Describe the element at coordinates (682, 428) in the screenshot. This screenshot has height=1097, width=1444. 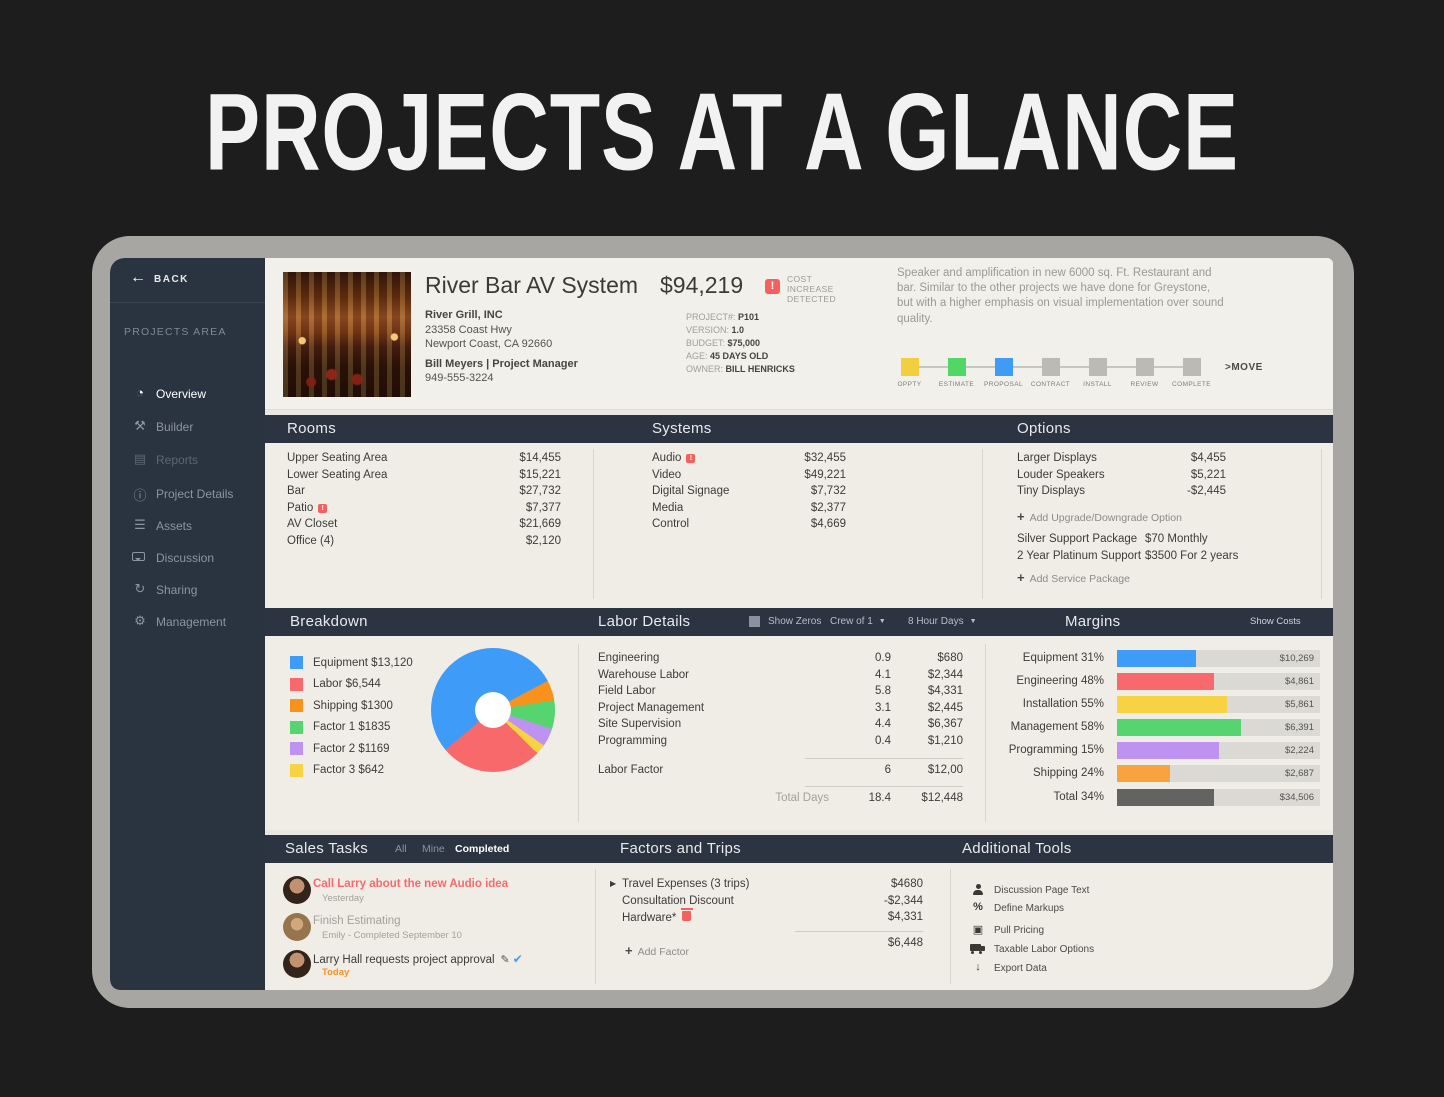
I see `systems-title: Systems` at that location.